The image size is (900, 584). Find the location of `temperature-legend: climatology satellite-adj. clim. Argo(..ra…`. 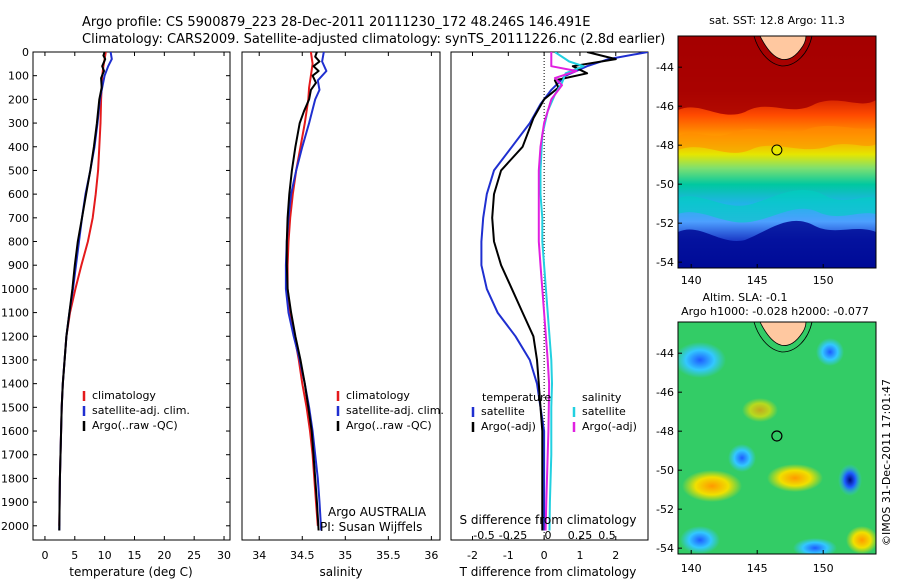

temperature-legend: climatology satellite-adj. clim. Argo(..ra… is located at coordinates (136, 410).